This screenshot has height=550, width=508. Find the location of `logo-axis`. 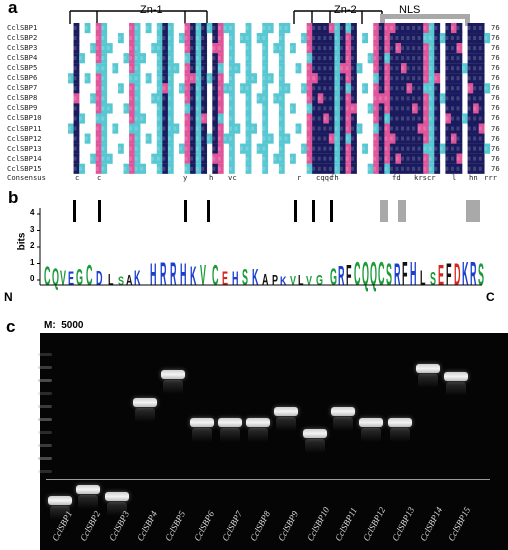

logo-axis is located at coordinates (259, 247).